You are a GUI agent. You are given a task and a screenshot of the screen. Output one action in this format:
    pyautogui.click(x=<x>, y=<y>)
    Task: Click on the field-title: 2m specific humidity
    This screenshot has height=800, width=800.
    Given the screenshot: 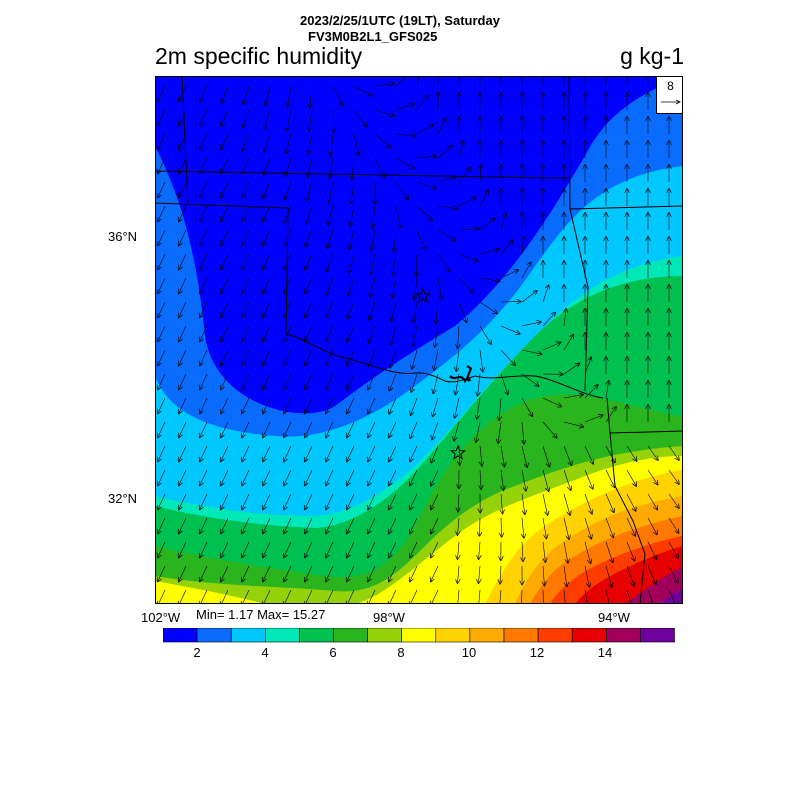 What is the action you would take?
    pyautogui.click(x=259, y=56)
    